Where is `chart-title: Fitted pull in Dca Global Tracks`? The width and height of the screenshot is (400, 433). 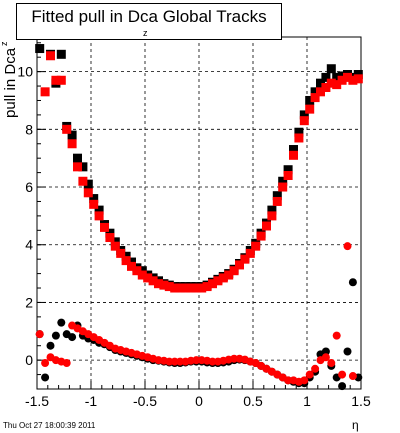 chart-title: Fitted pull in Dca Global Tracks is located at coordinates (149, 16).